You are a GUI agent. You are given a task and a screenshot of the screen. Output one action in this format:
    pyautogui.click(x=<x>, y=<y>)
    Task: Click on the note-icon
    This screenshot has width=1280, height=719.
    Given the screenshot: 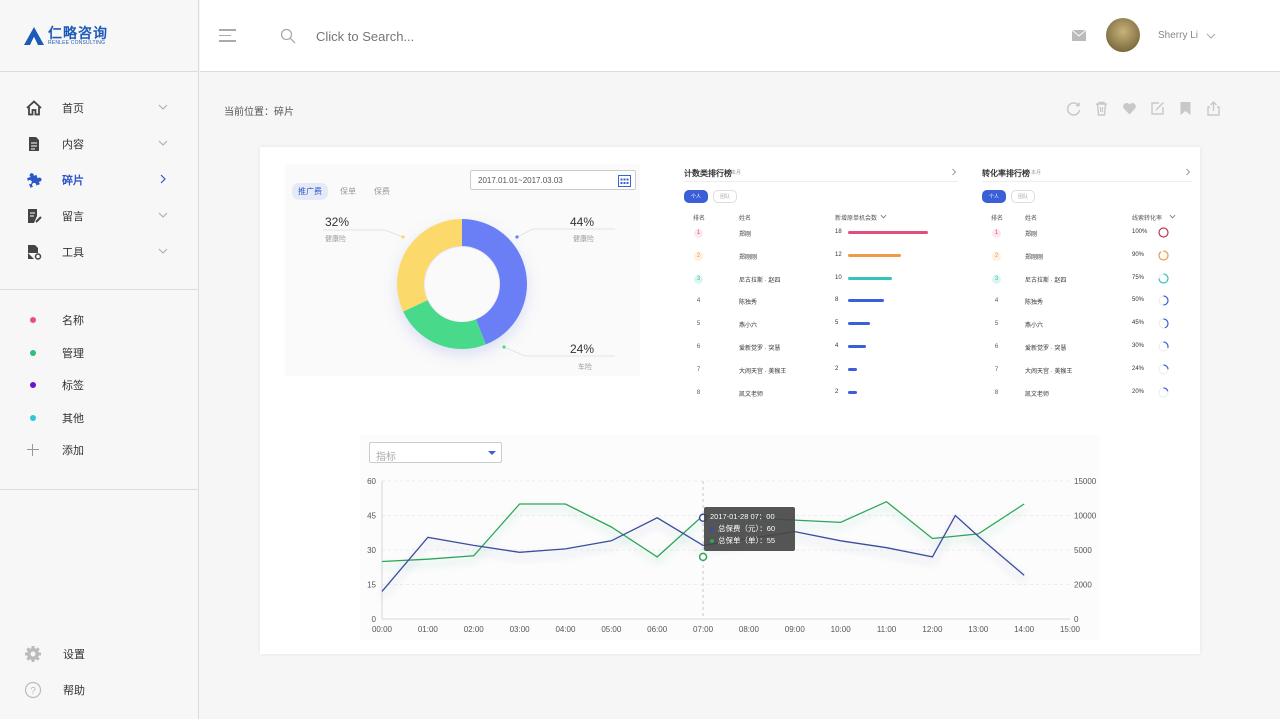 What is the action you would take?
    pyautogui.click(x=34, y=216)
    